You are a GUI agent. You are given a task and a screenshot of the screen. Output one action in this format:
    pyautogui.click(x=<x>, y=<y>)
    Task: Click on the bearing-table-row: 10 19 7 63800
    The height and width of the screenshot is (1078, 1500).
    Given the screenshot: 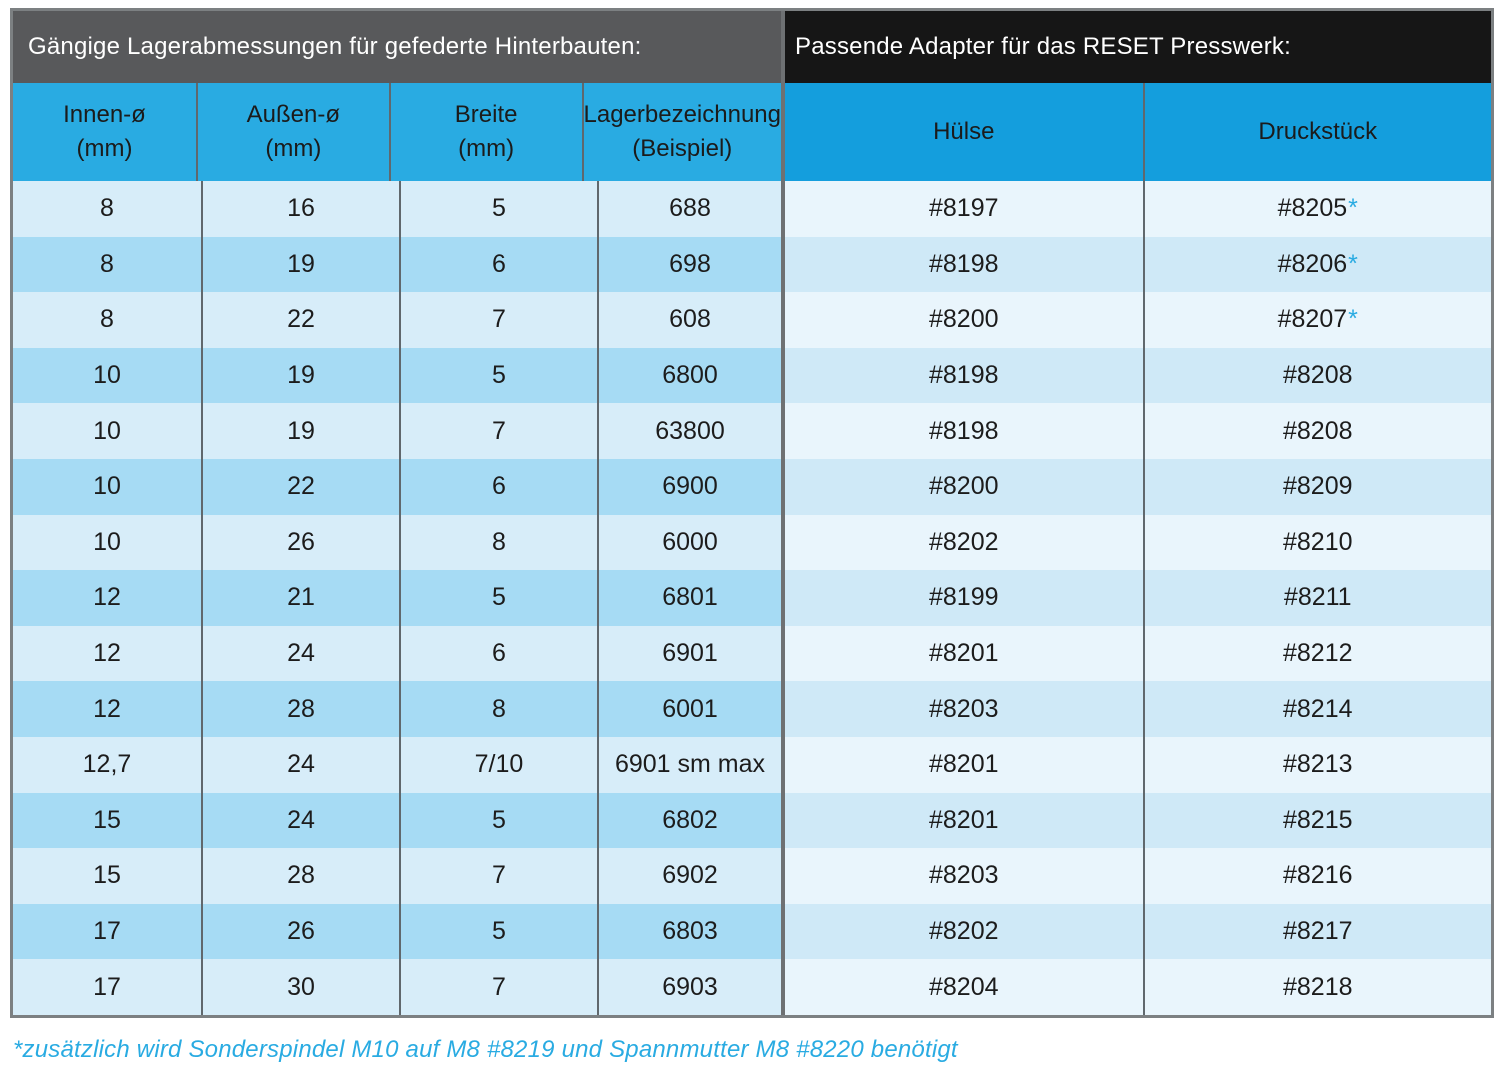 What is the action you would take?
    pyautogui.click(x=397, y=431)
    